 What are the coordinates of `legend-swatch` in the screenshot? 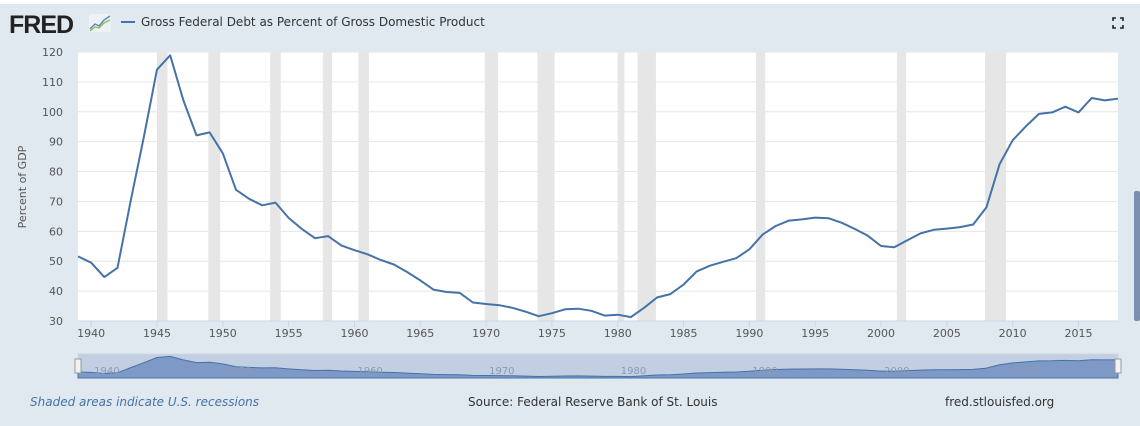 It's located at (128, 22).